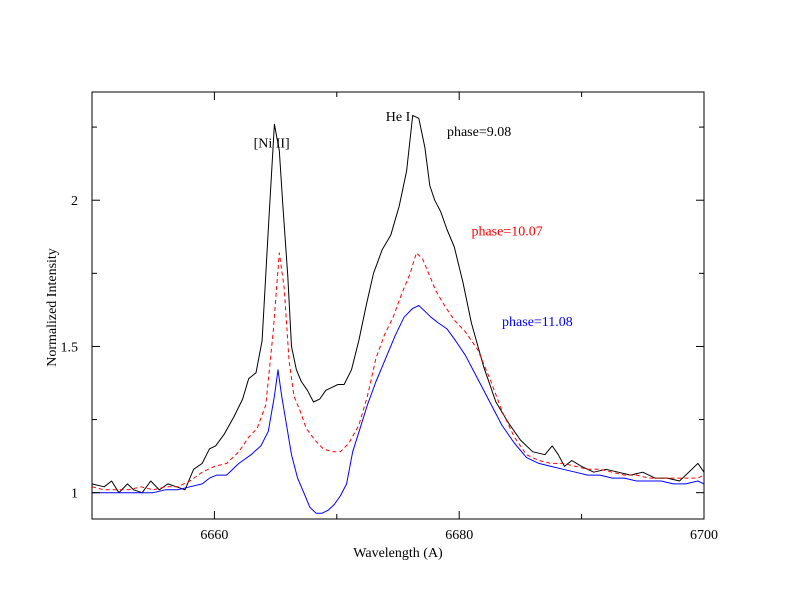 The height and width of the screenshot is (612, 792). What do you see at coordinates (52, 307) in the screenshot?
I see `y-axis-title: Normalized Intensity` at bounding box center [52, 307].